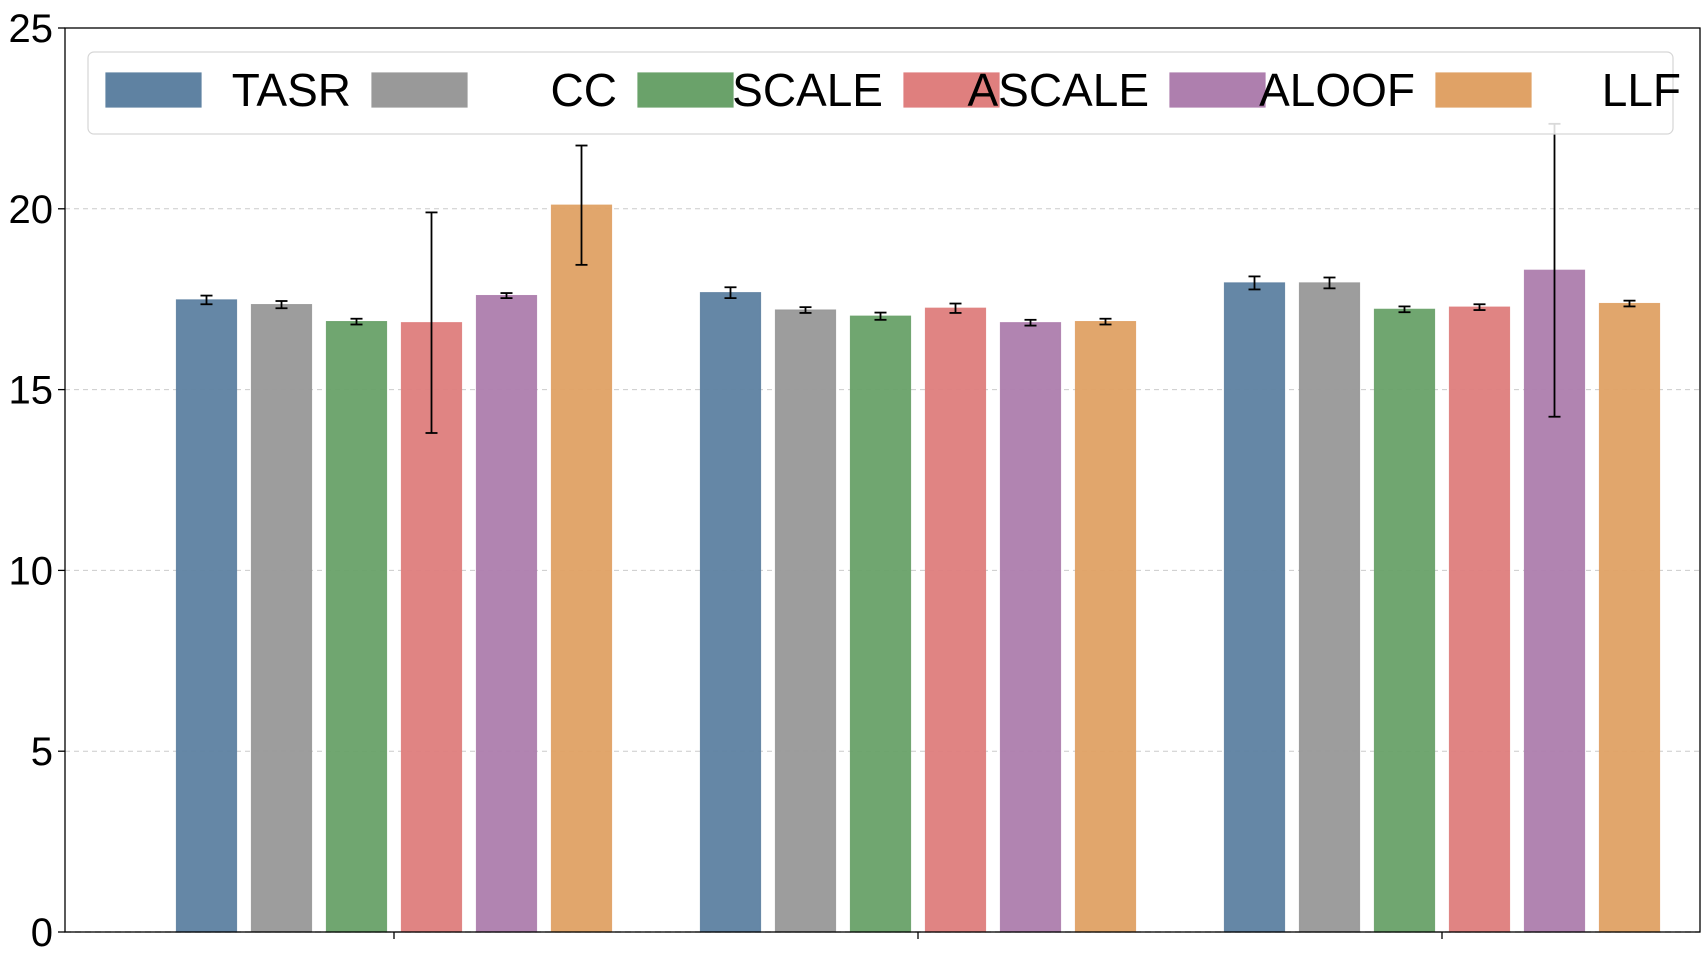  I want to click on legend-entry-llf: LLF, so click(1558, 90).